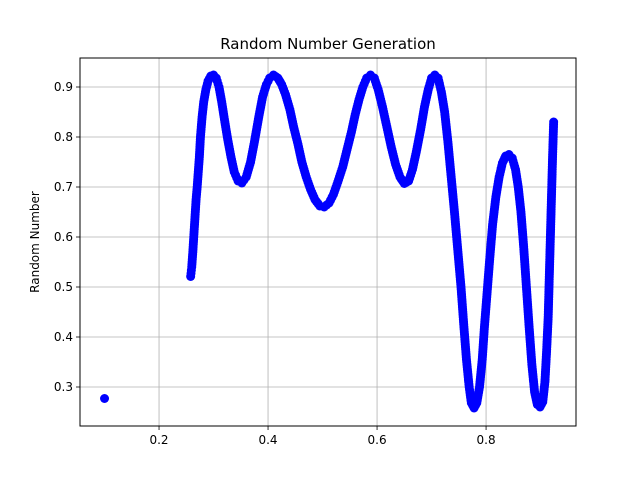 The image size is (640, 480). I want to click on x-tick-label: 0.2, so click(158, 440).